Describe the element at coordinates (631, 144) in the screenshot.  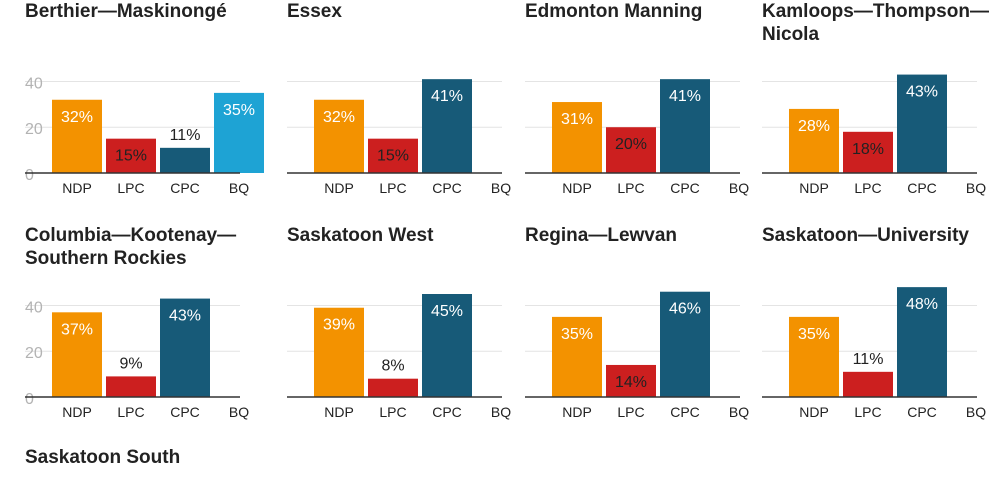
I see `data-label: 20%` at that location.